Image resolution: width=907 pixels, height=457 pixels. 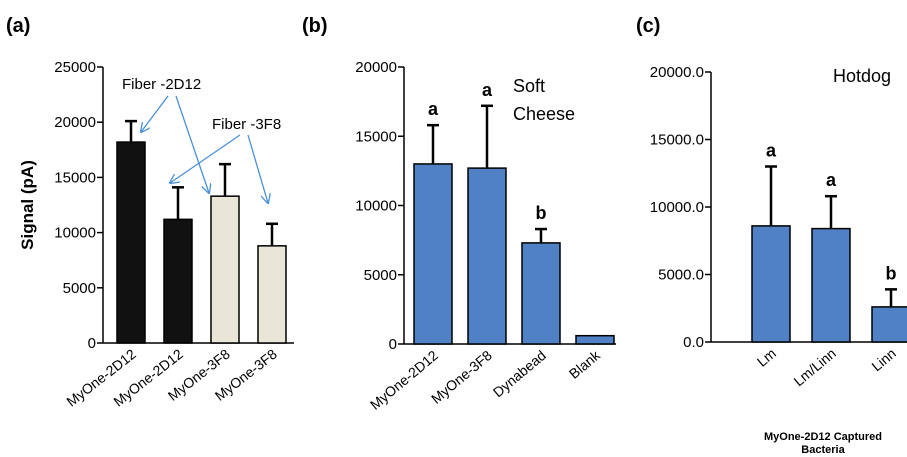 I want to click on arrow-fiber-3f8-b, so click(x=257, y=168).